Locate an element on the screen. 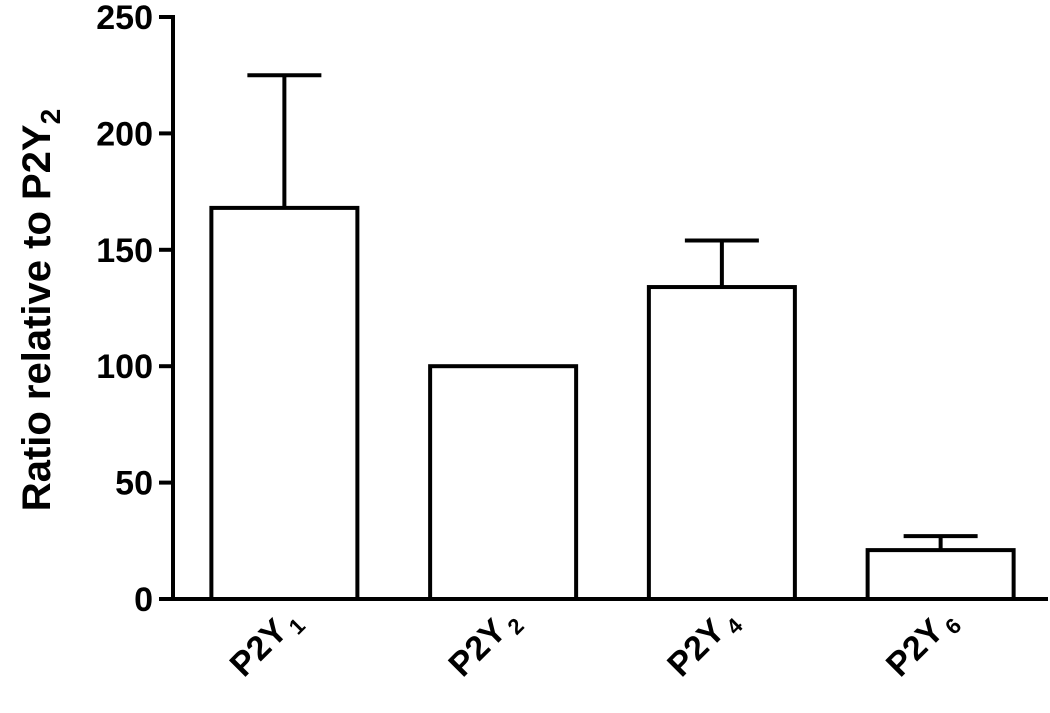 The height and width of the screenshot is (713, 1050). x-tick-labels: P2Y1 P2Y2 P2Y4 P2Y6 is located at coordinates (595, 644).